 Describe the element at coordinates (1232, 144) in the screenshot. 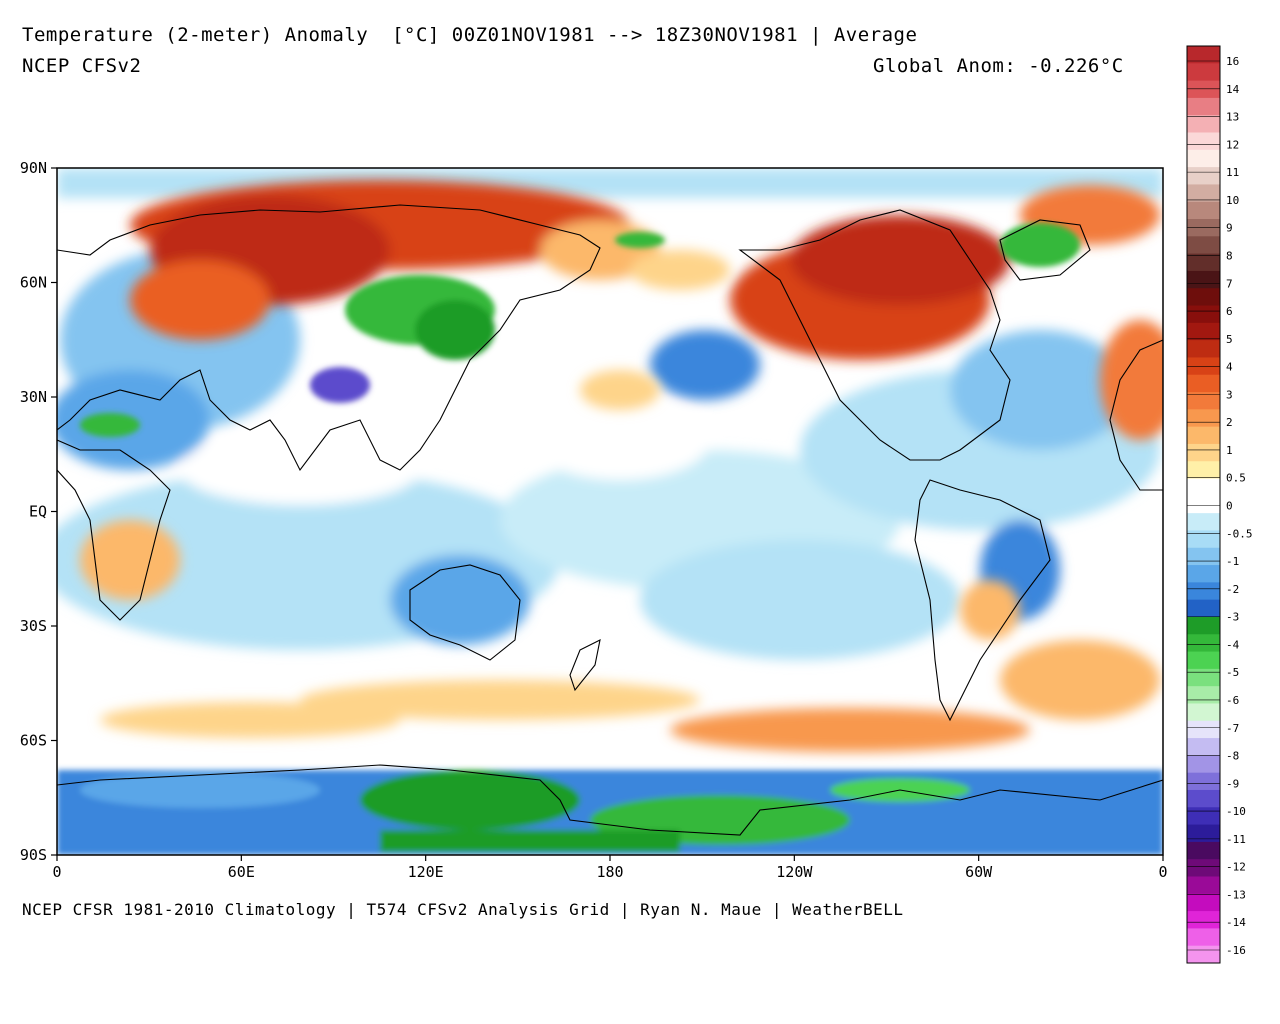

I see `colorbar-label: 12` at that location.